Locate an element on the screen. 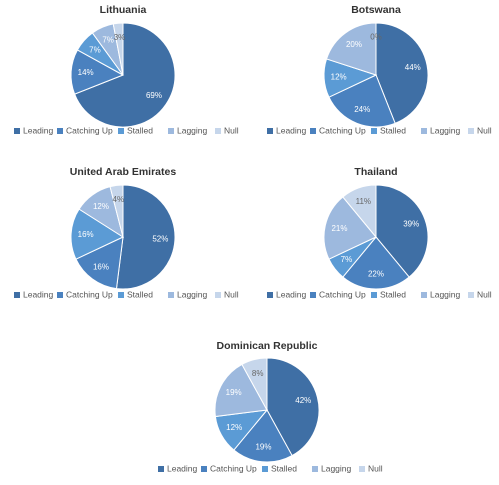 The image size is (499, 485). chart-title: Lithuania is located at coordinates (123, 10).